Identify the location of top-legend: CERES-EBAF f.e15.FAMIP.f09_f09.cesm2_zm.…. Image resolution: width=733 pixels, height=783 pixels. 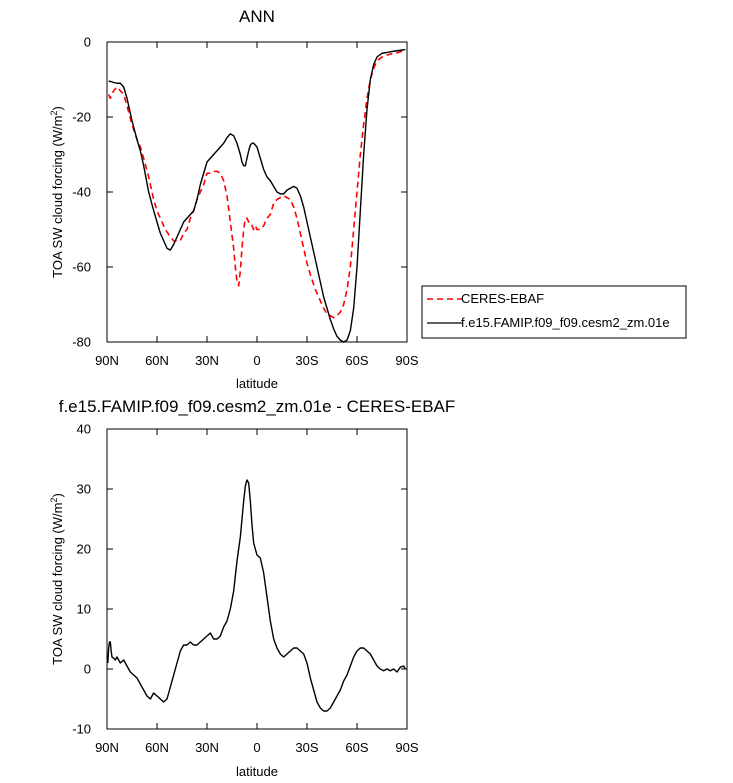
(554, 312).